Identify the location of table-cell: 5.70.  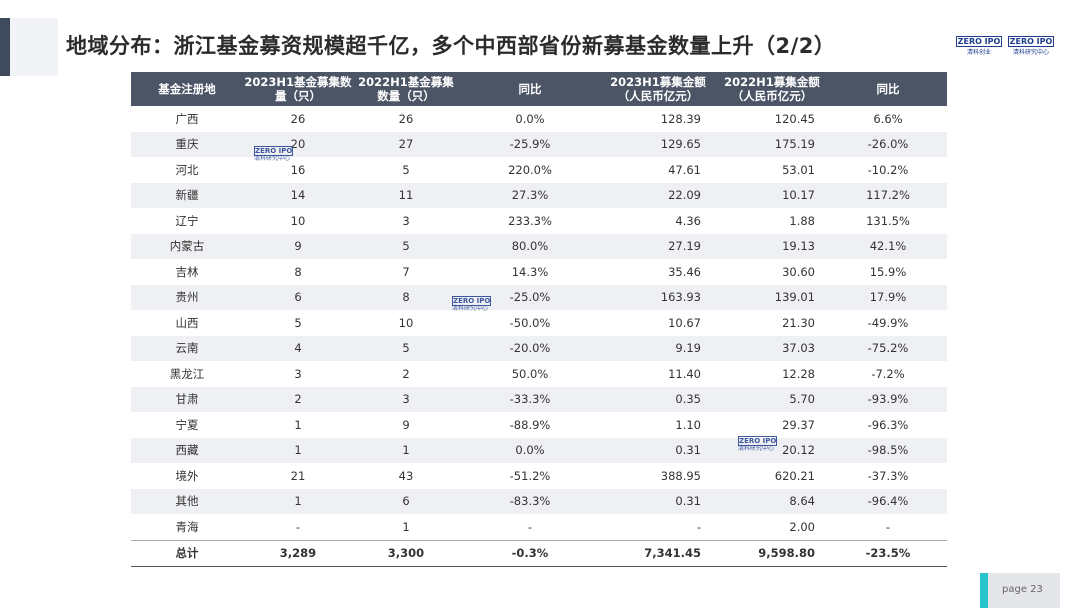
(772, 399).